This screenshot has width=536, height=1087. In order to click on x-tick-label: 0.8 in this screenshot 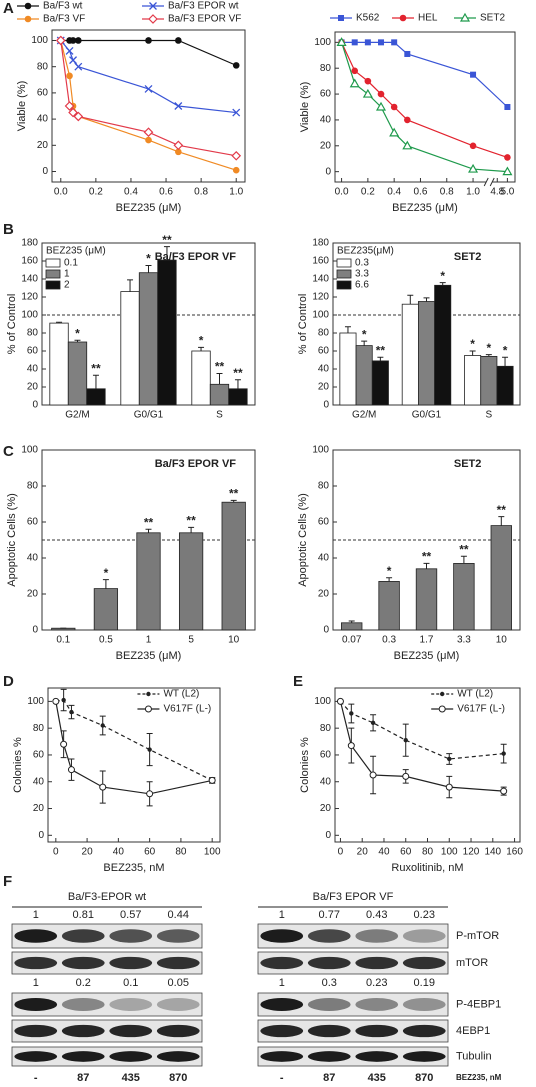, I will do `click(201, 192)`.